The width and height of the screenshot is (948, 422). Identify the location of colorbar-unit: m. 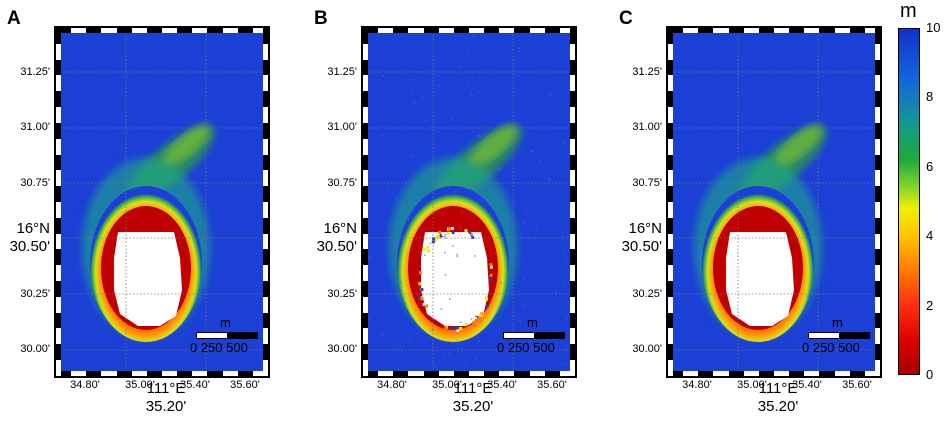
(908, 11).